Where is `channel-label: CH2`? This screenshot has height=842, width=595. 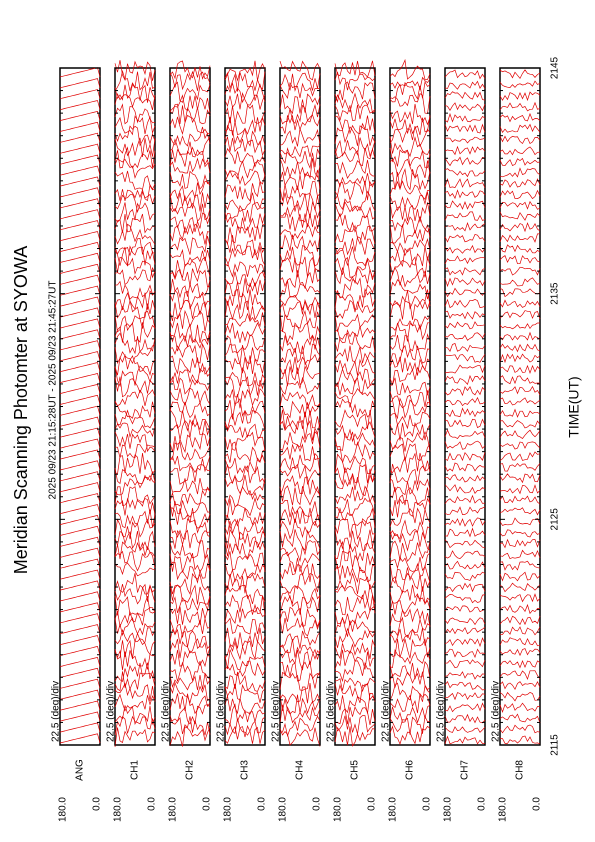 channel-label: CH2 is located at coordinates (190, 770).